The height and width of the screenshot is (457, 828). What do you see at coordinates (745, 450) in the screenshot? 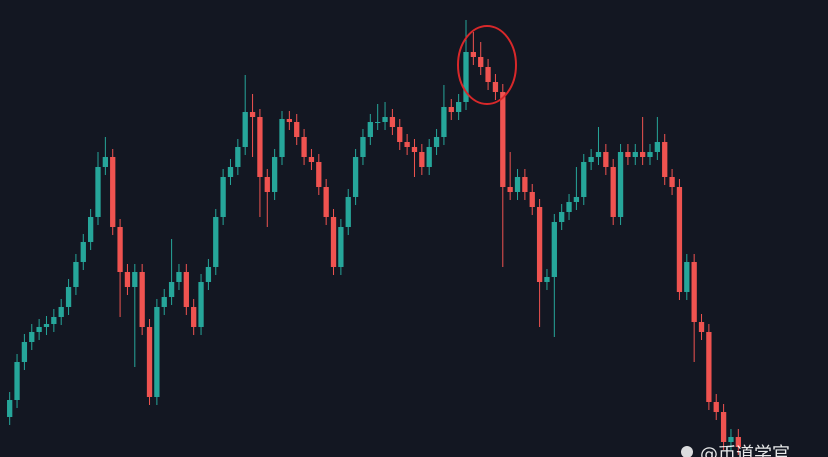
I see `watermark: @币道学官` at bounding box center [745, 450].